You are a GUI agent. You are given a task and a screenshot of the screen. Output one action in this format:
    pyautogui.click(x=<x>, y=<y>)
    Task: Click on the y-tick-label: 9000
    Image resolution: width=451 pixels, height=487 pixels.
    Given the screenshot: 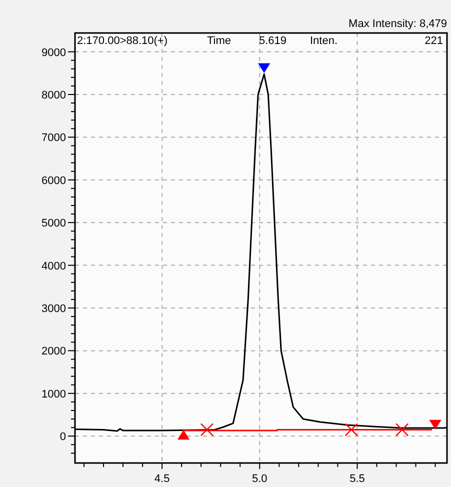 What is the action you would take?
    pyautogui.click(x=54, y=52)
    